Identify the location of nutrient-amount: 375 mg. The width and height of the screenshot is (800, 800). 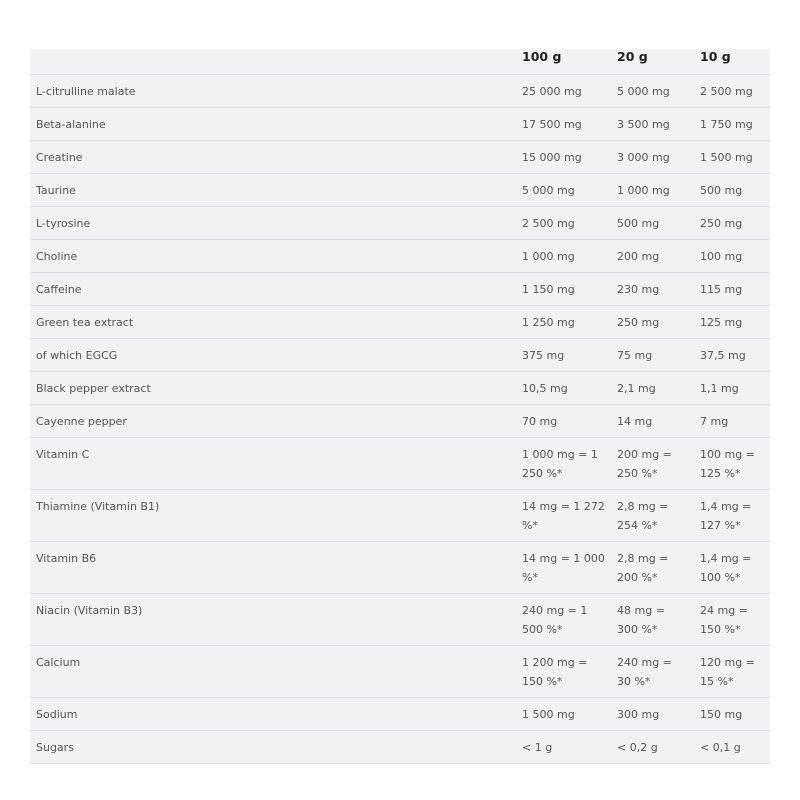
(563, 355).